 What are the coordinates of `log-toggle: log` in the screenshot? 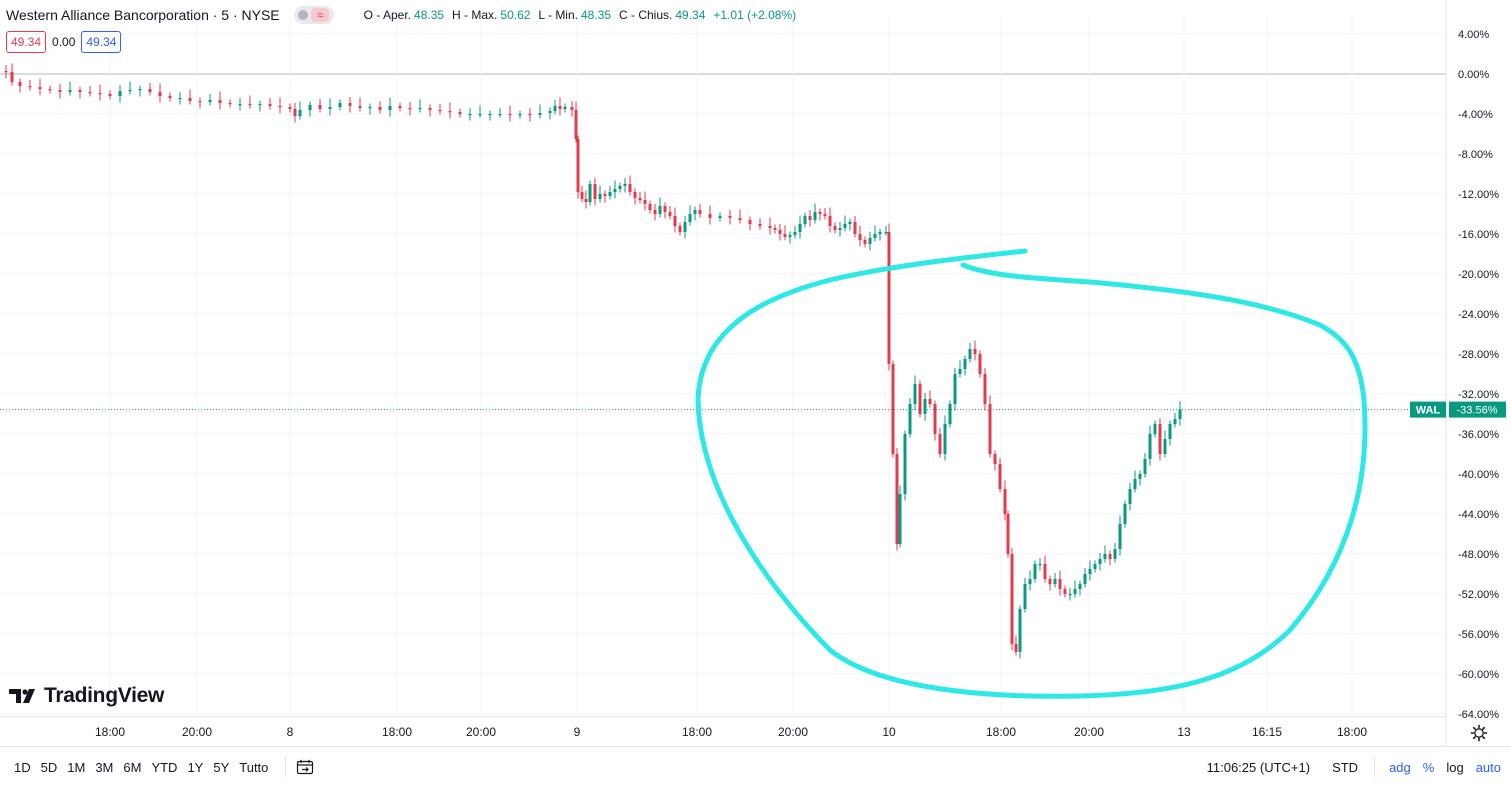 It's located at (1455, 767).